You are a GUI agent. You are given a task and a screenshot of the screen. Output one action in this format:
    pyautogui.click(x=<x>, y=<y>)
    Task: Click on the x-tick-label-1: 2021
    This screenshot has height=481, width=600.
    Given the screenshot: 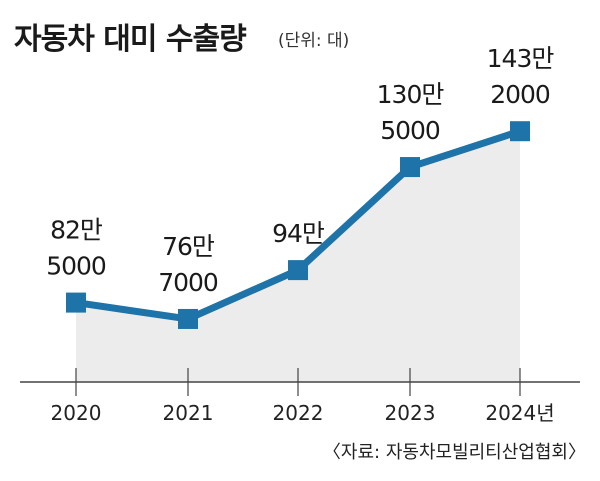 What is the action you would take?
    pyautogui.click(x=188, y=413)
    